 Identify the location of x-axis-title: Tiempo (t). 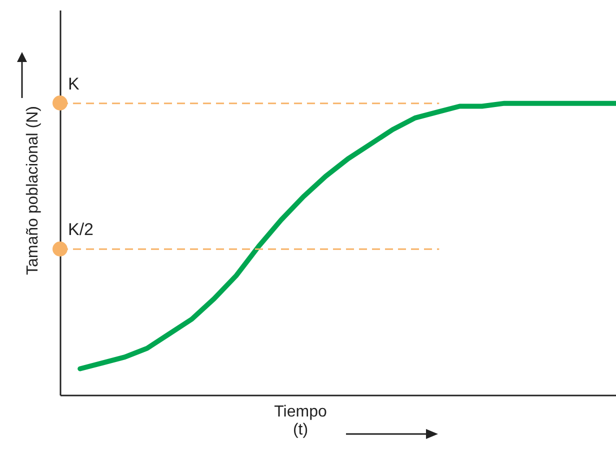
(300, 421).